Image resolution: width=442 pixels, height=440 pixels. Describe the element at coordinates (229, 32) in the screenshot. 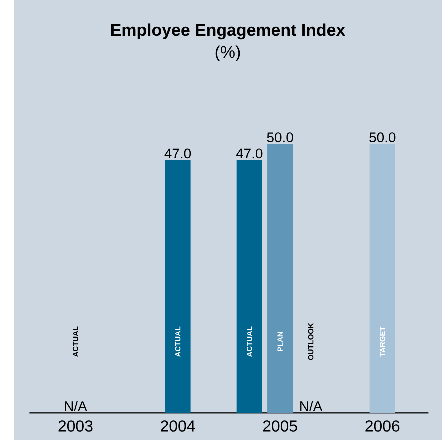

I see `chart-title: Employee Engagement Index` at that location.